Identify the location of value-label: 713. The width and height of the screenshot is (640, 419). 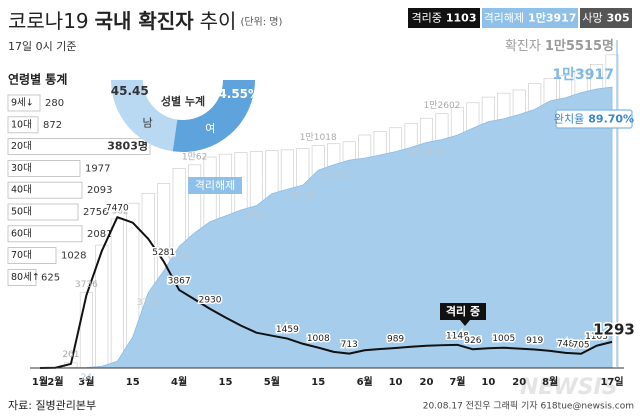
(349, 345).